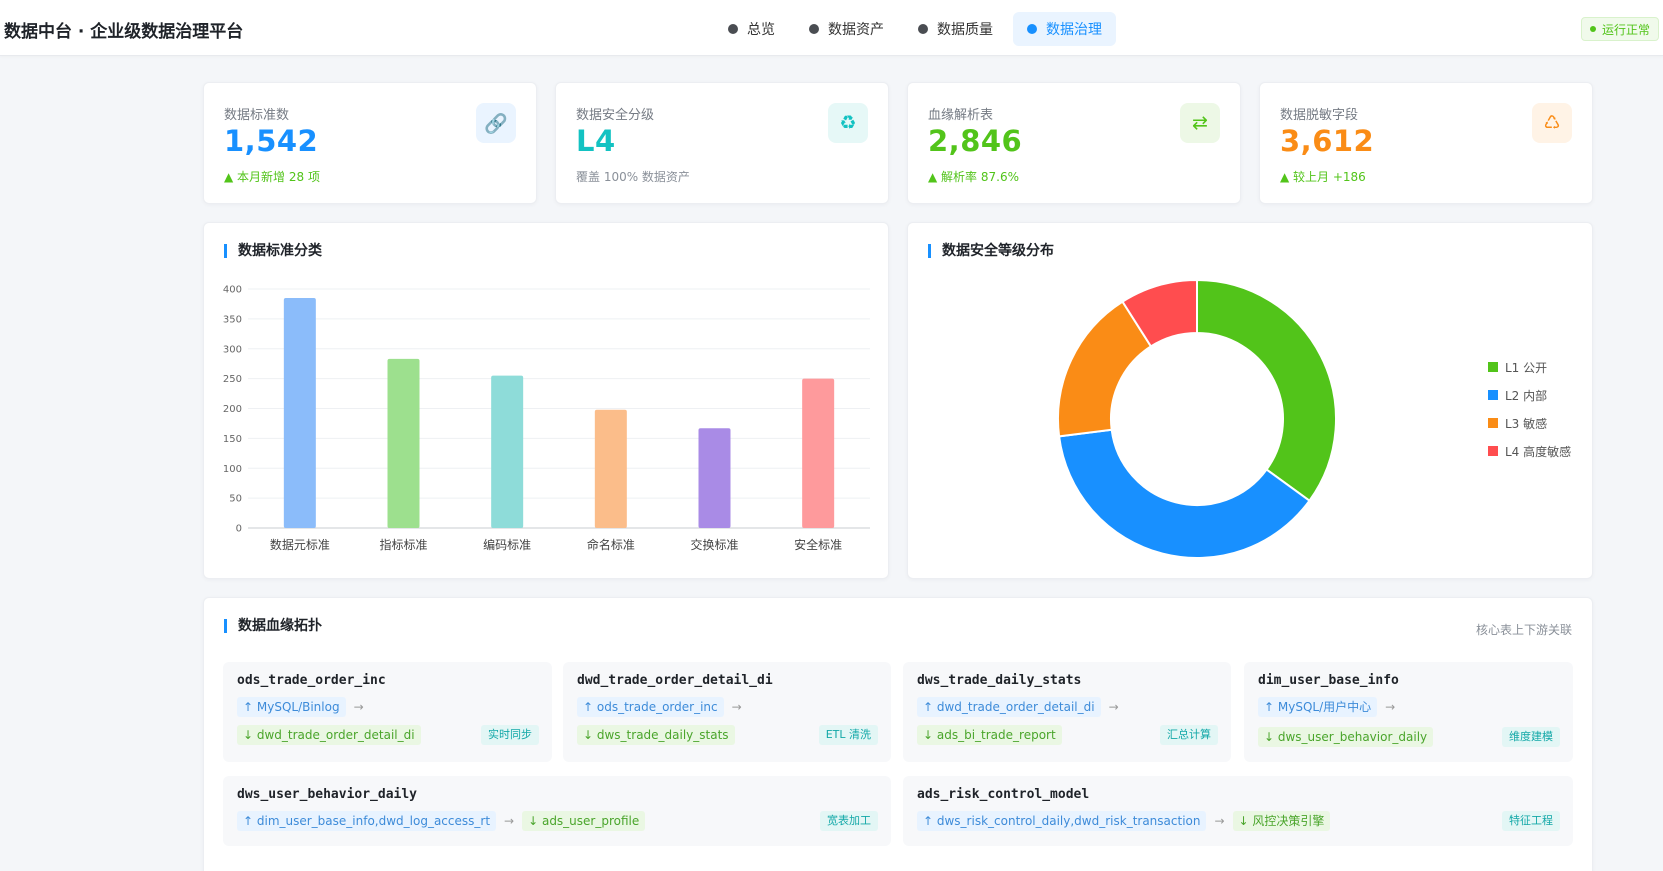  I want to click on pie-slice, so click(1159, 313).